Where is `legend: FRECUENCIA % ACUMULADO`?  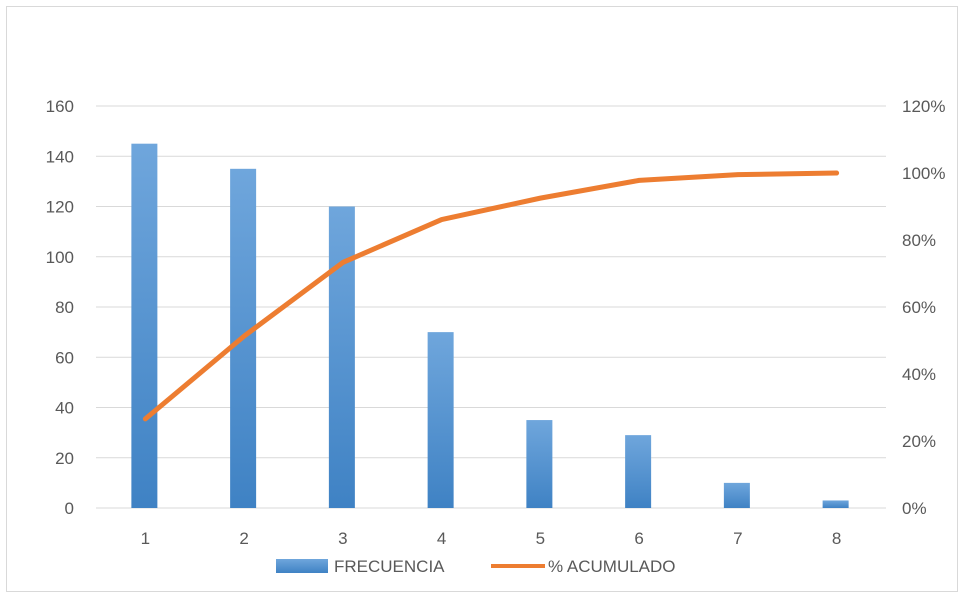 legend: FRECUENCIA % ACUMULADO is located at coordinates (476, 566).